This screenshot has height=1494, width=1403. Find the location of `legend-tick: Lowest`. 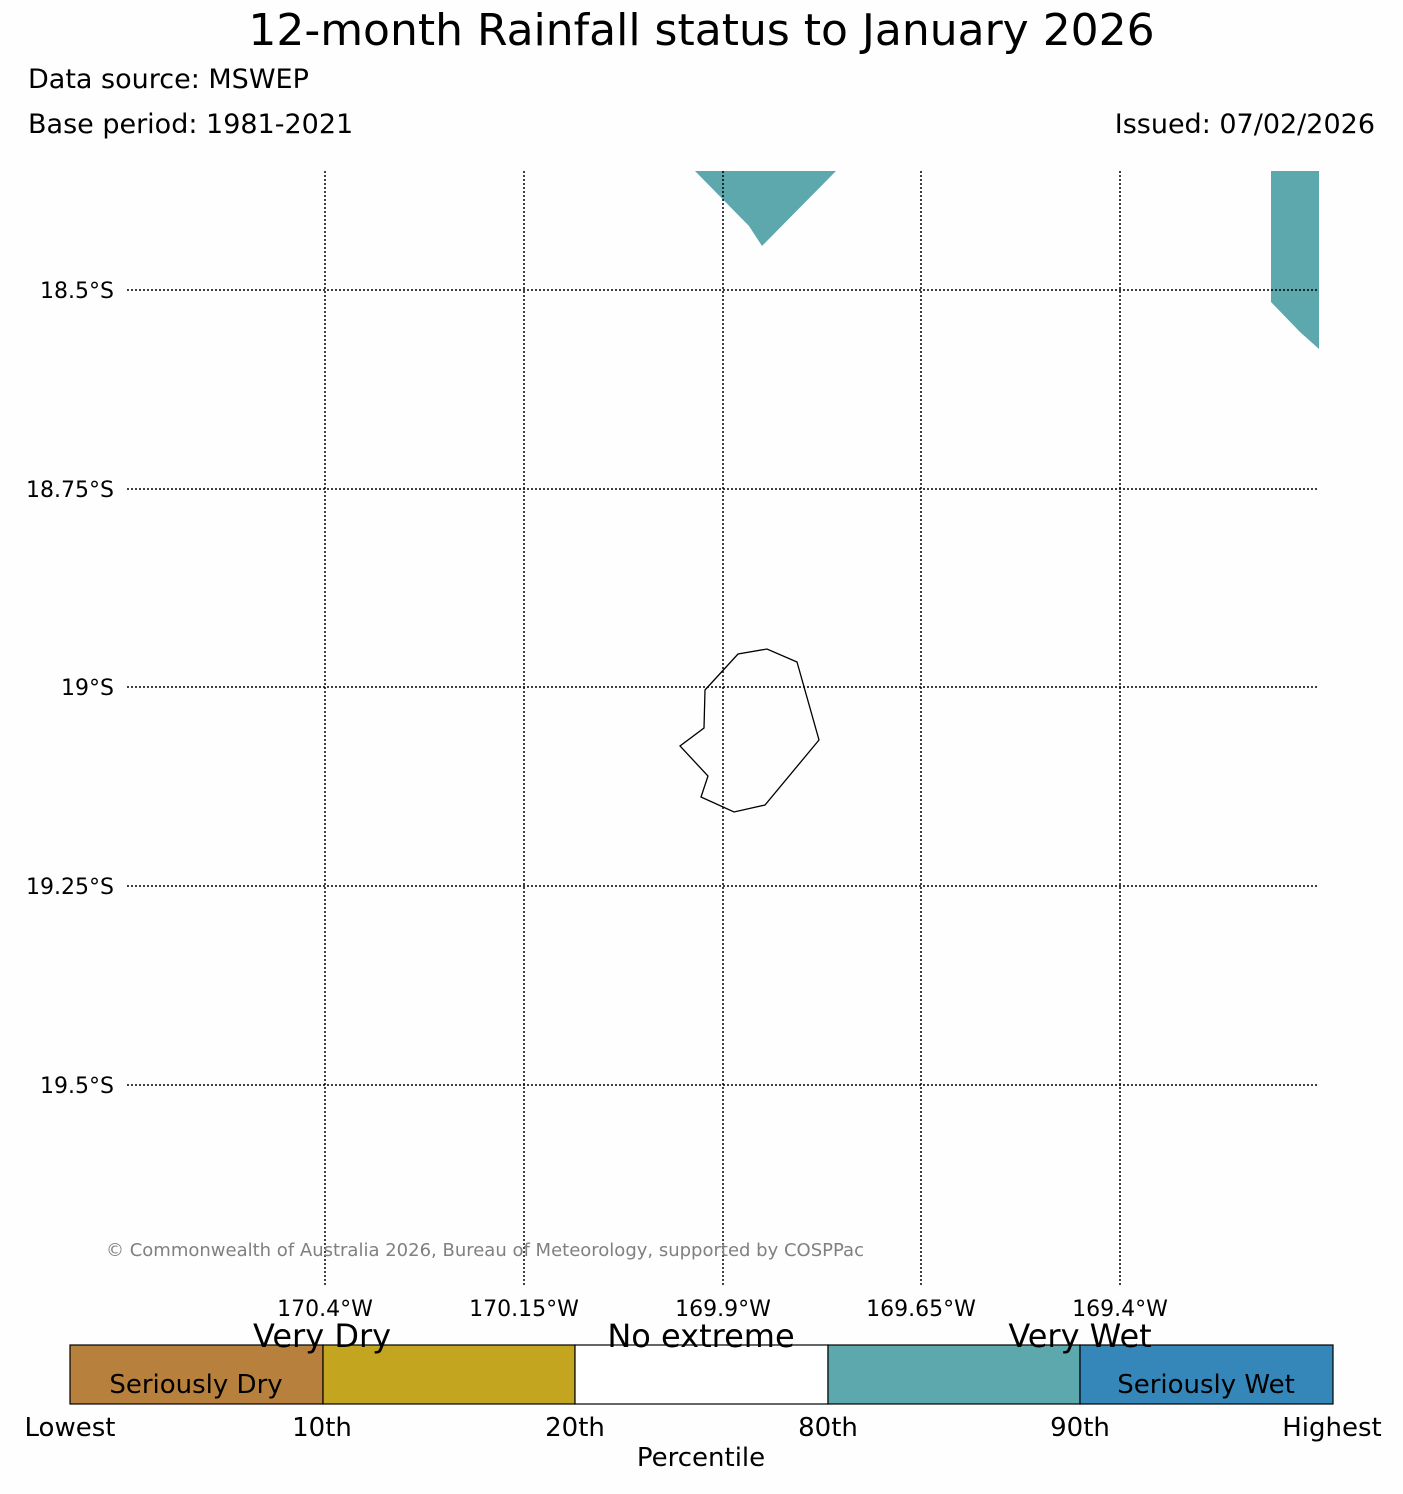

legend-tick: Lowest is located at coordinates (70, 1428).